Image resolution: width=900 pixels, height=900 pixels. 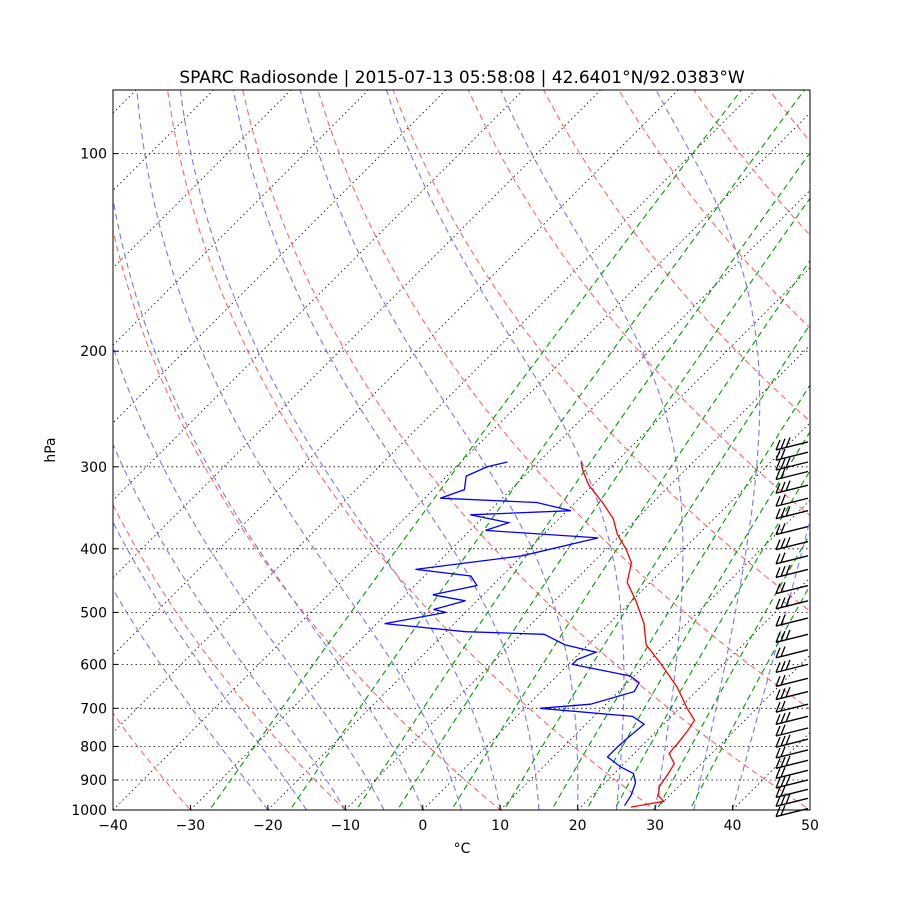 I want to click on x-tick-label: −10, so click(x=346, y=826).